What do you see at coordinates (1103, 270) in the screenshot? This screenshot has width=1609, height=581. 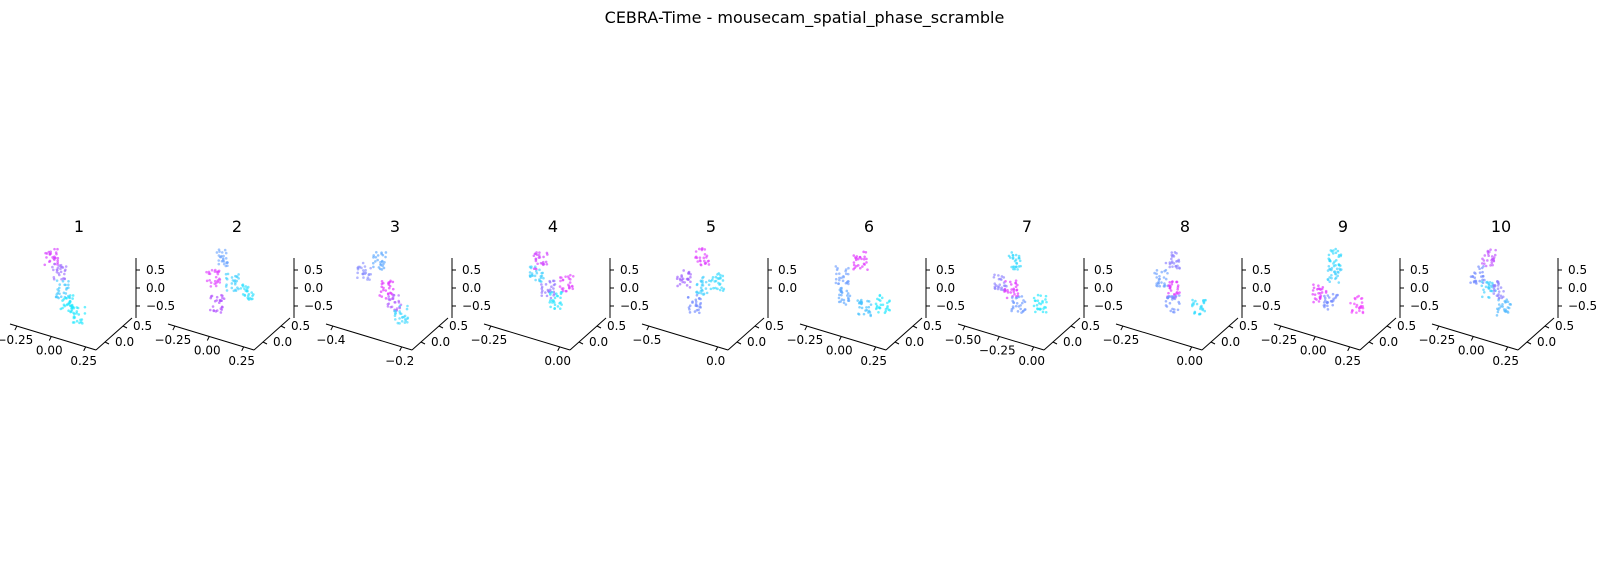 I see `z-tick-label: 0.5` at bounding box center [1103, 270].